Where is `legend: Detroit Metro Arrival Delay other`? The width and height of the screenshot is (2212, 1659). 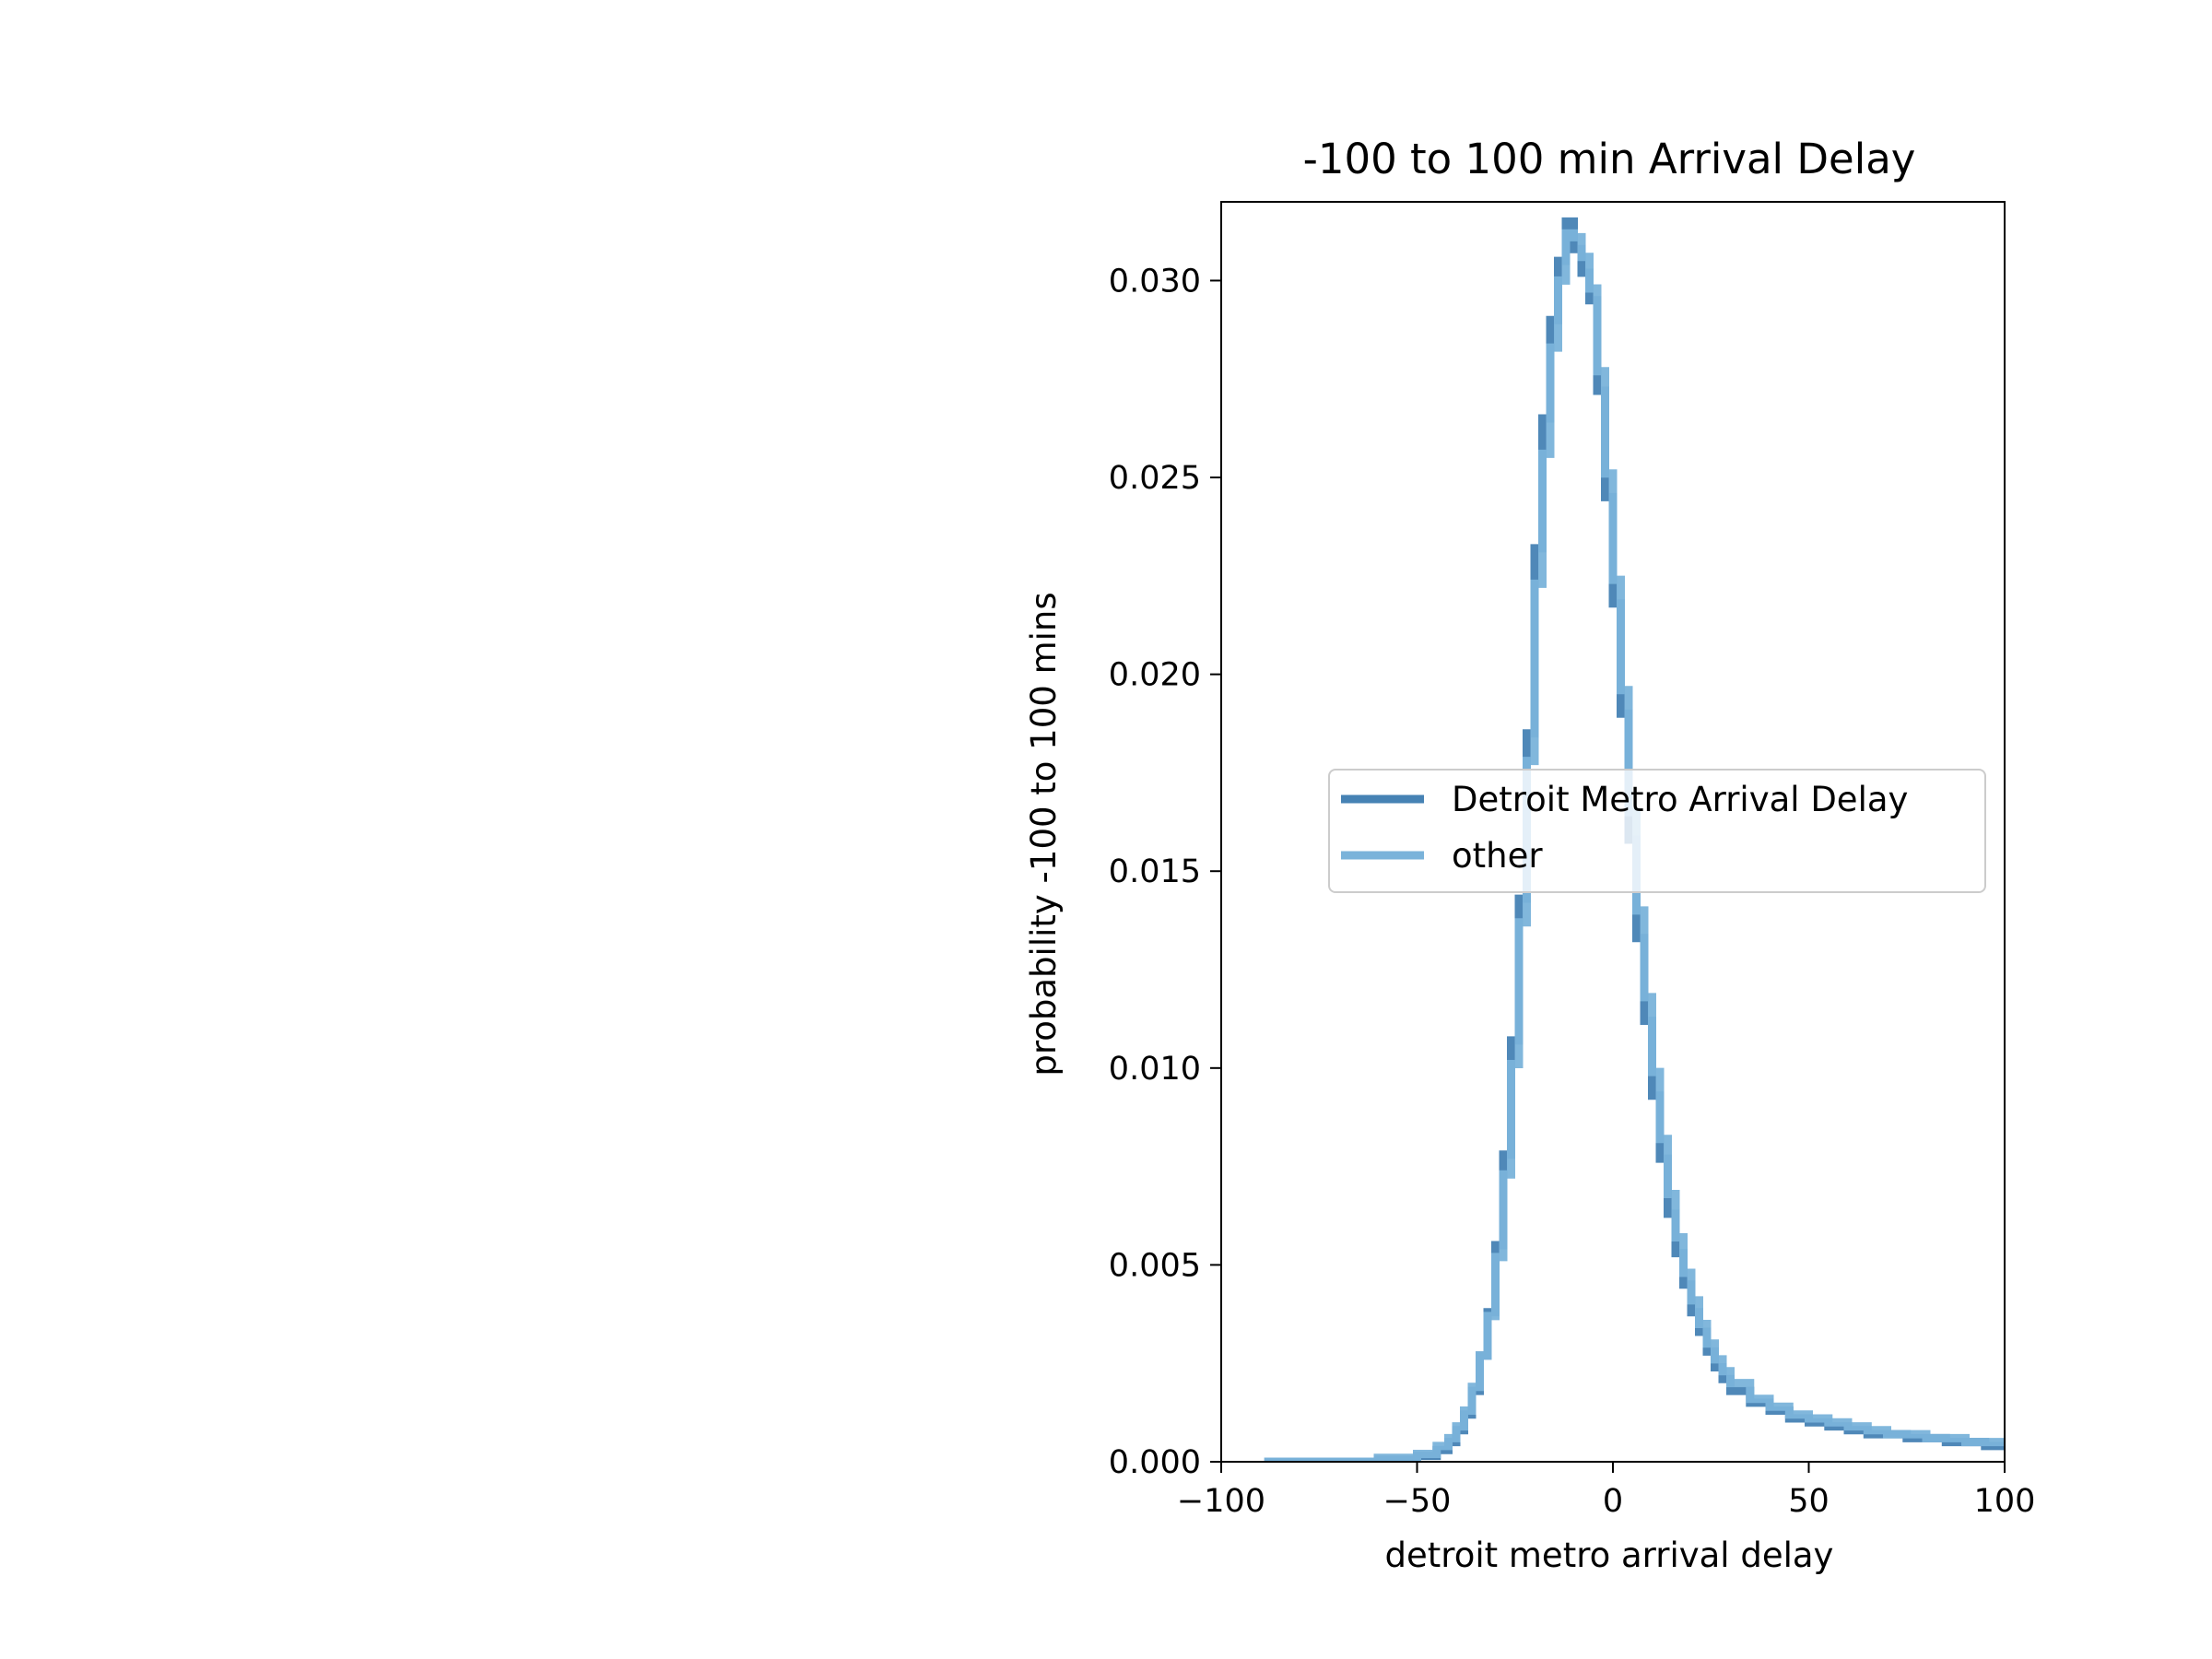 legend: Detroit Metro Arrival Delay other is located at coordinates (1657, 831).